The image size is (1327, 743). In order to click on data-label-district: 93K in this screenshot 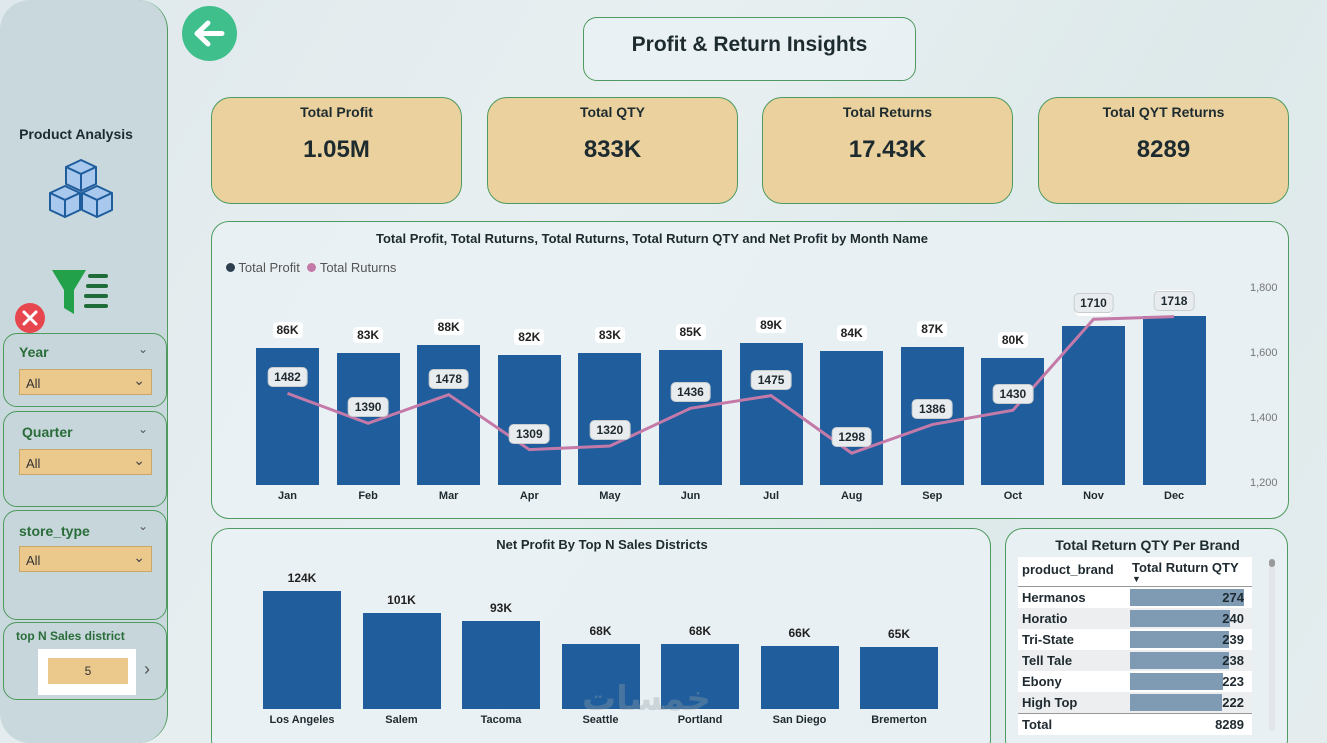, I will do `click(501, 607)`.